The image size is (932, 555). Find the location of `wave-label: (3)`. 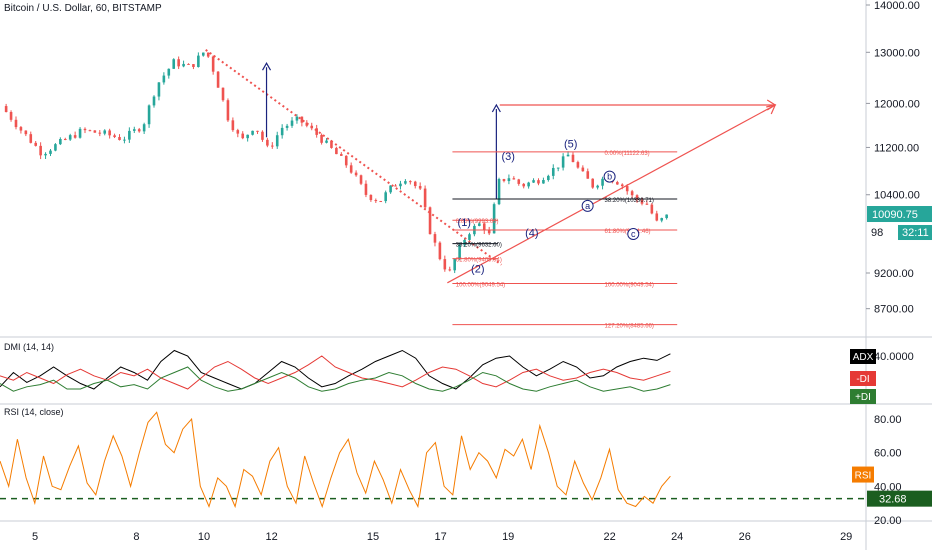

wave-label: (3) is located at coordinates (507, 157).